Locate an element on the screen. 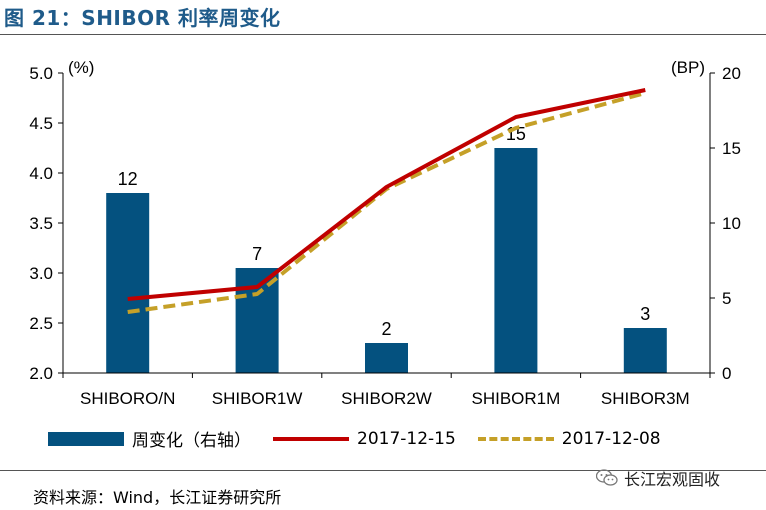 The image size is (766, 510). x-tick-label-shiboro/n: SHIBORO/N is located at coordinates (127, 398).